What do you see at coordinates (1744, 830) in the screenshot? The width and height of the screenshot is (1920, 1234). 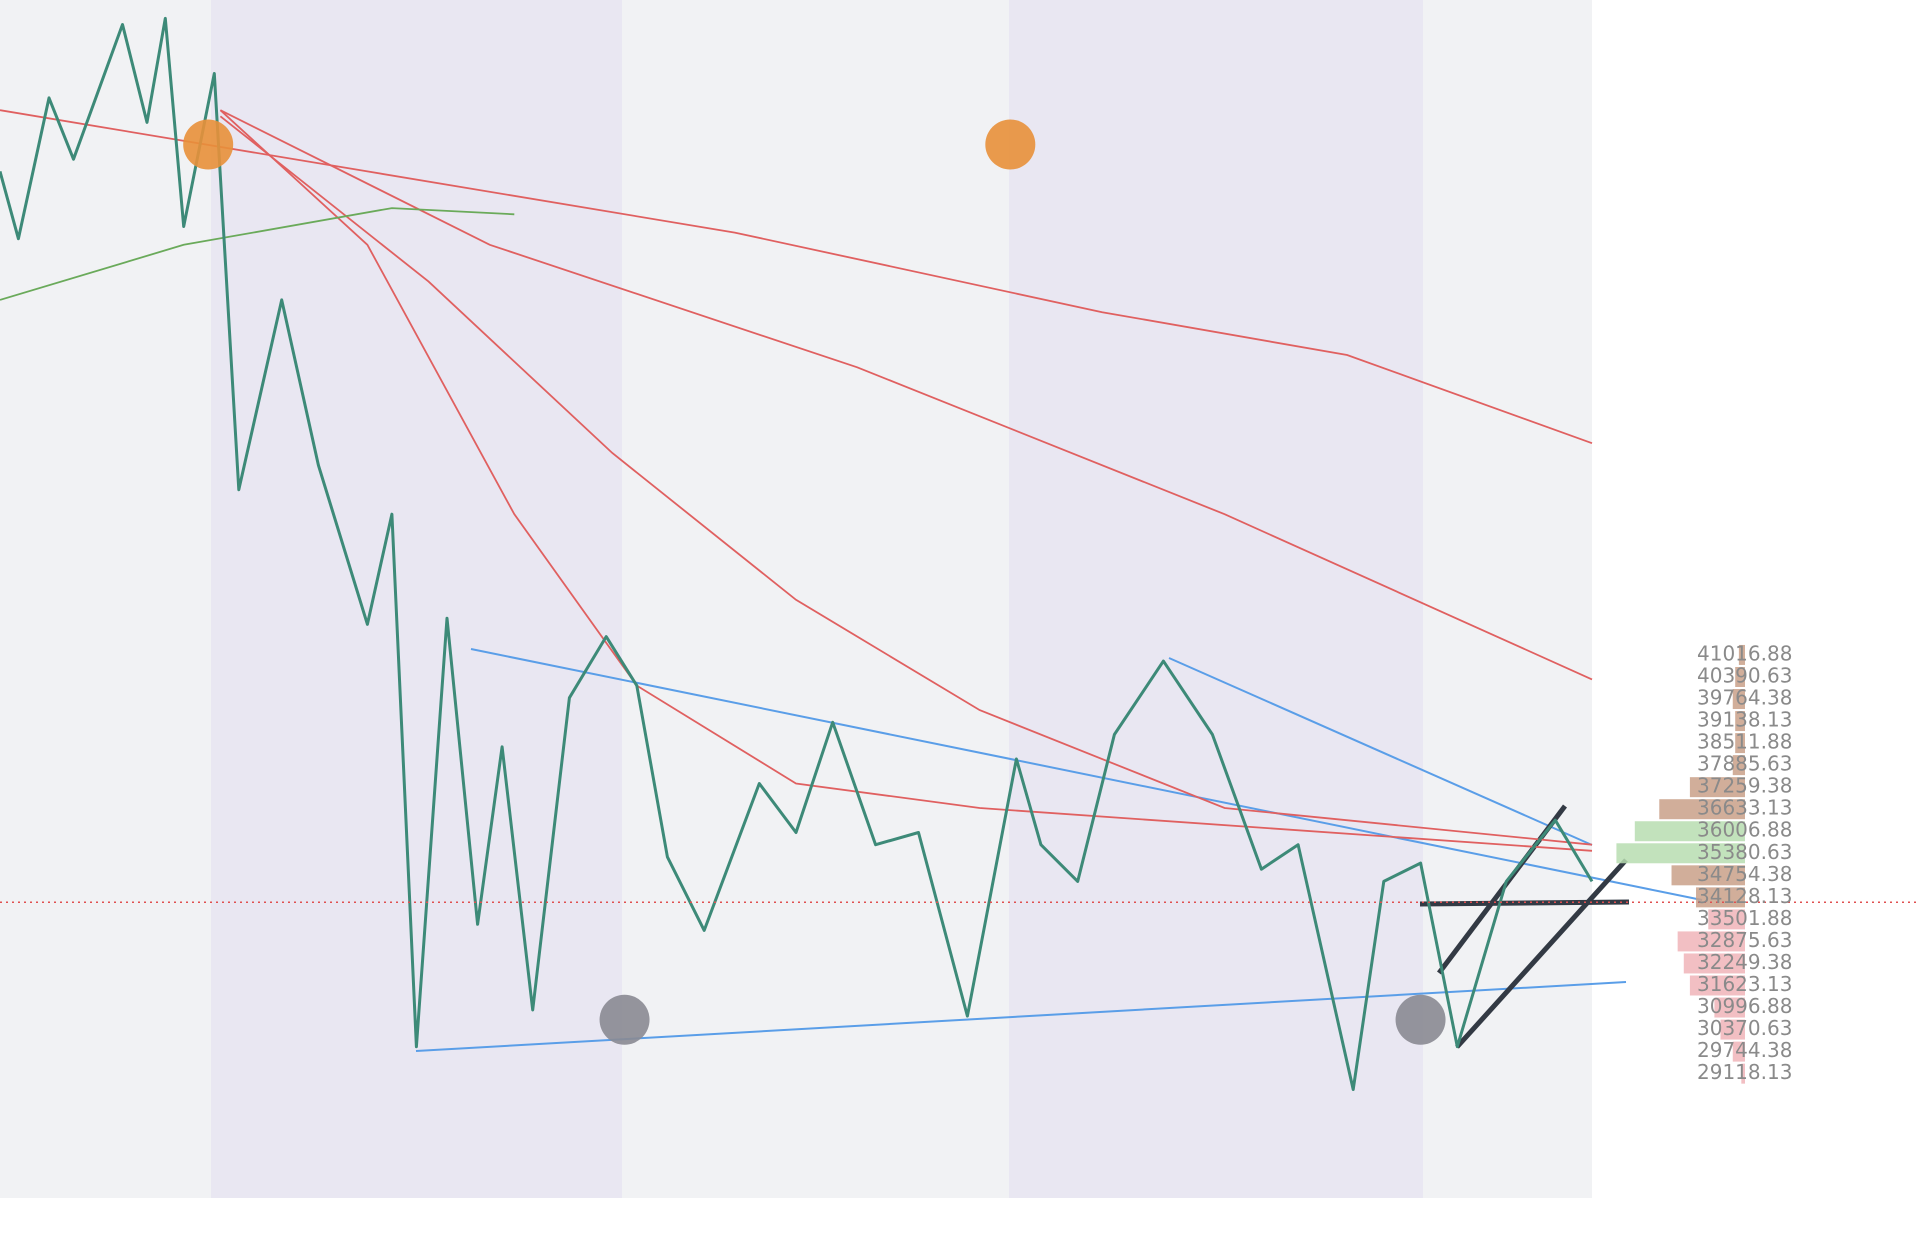 I see `profile-level-label: 36006.88` at bounding box center [1744, 830].